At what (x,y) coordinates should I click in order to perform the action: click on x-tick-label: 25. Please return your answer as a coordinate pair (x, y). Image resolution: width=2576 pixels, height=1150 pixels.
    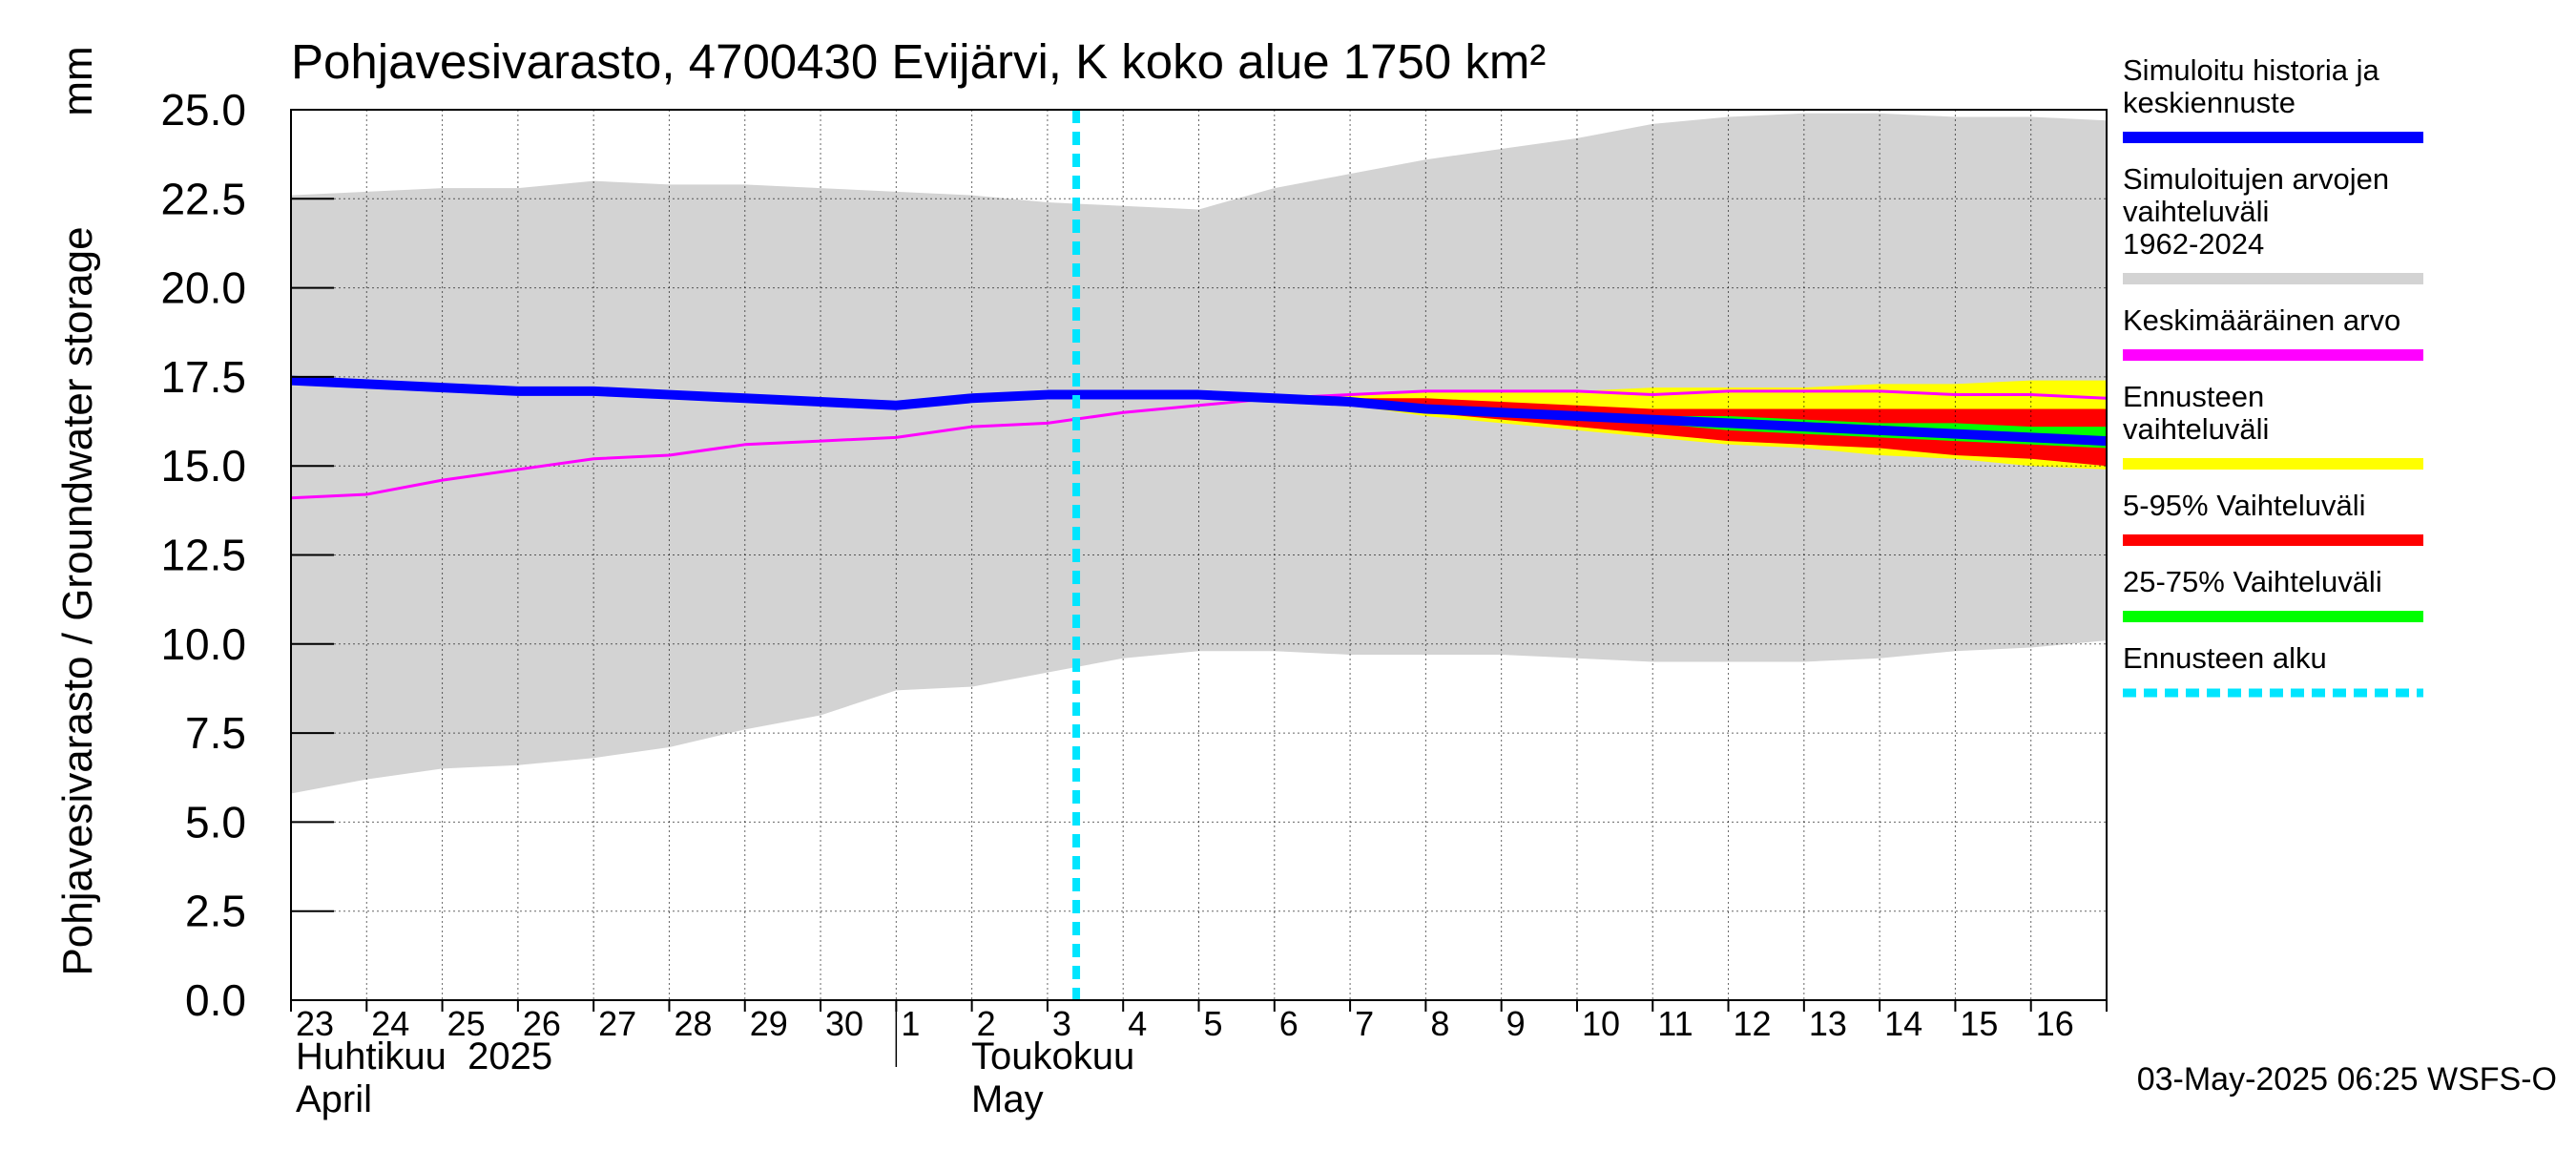
    Looking at the image, I should click on (466, 1024).